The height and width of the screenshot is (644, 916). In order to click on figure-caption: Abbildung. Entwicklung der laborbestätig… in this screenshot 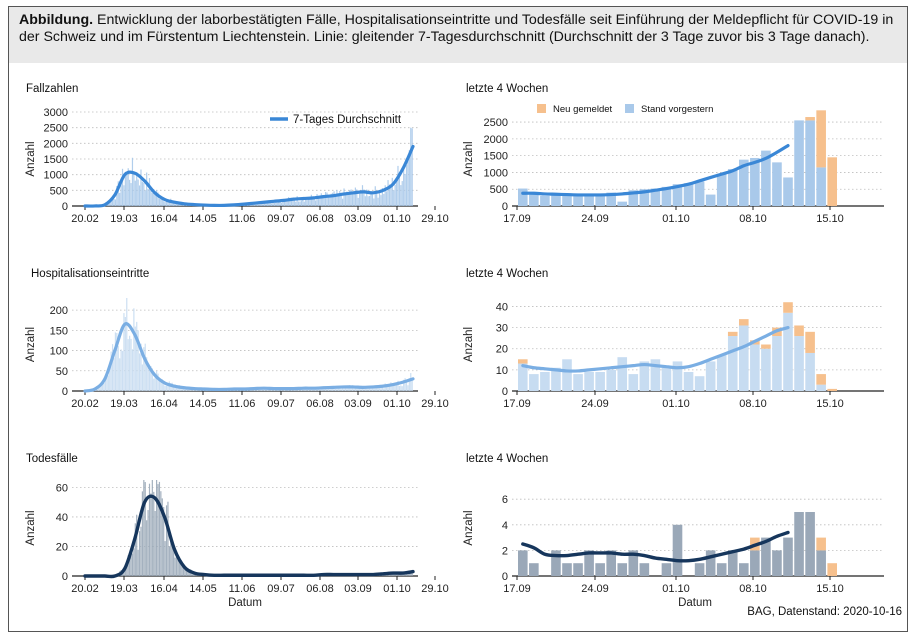, I will do `click(458, 35)`.